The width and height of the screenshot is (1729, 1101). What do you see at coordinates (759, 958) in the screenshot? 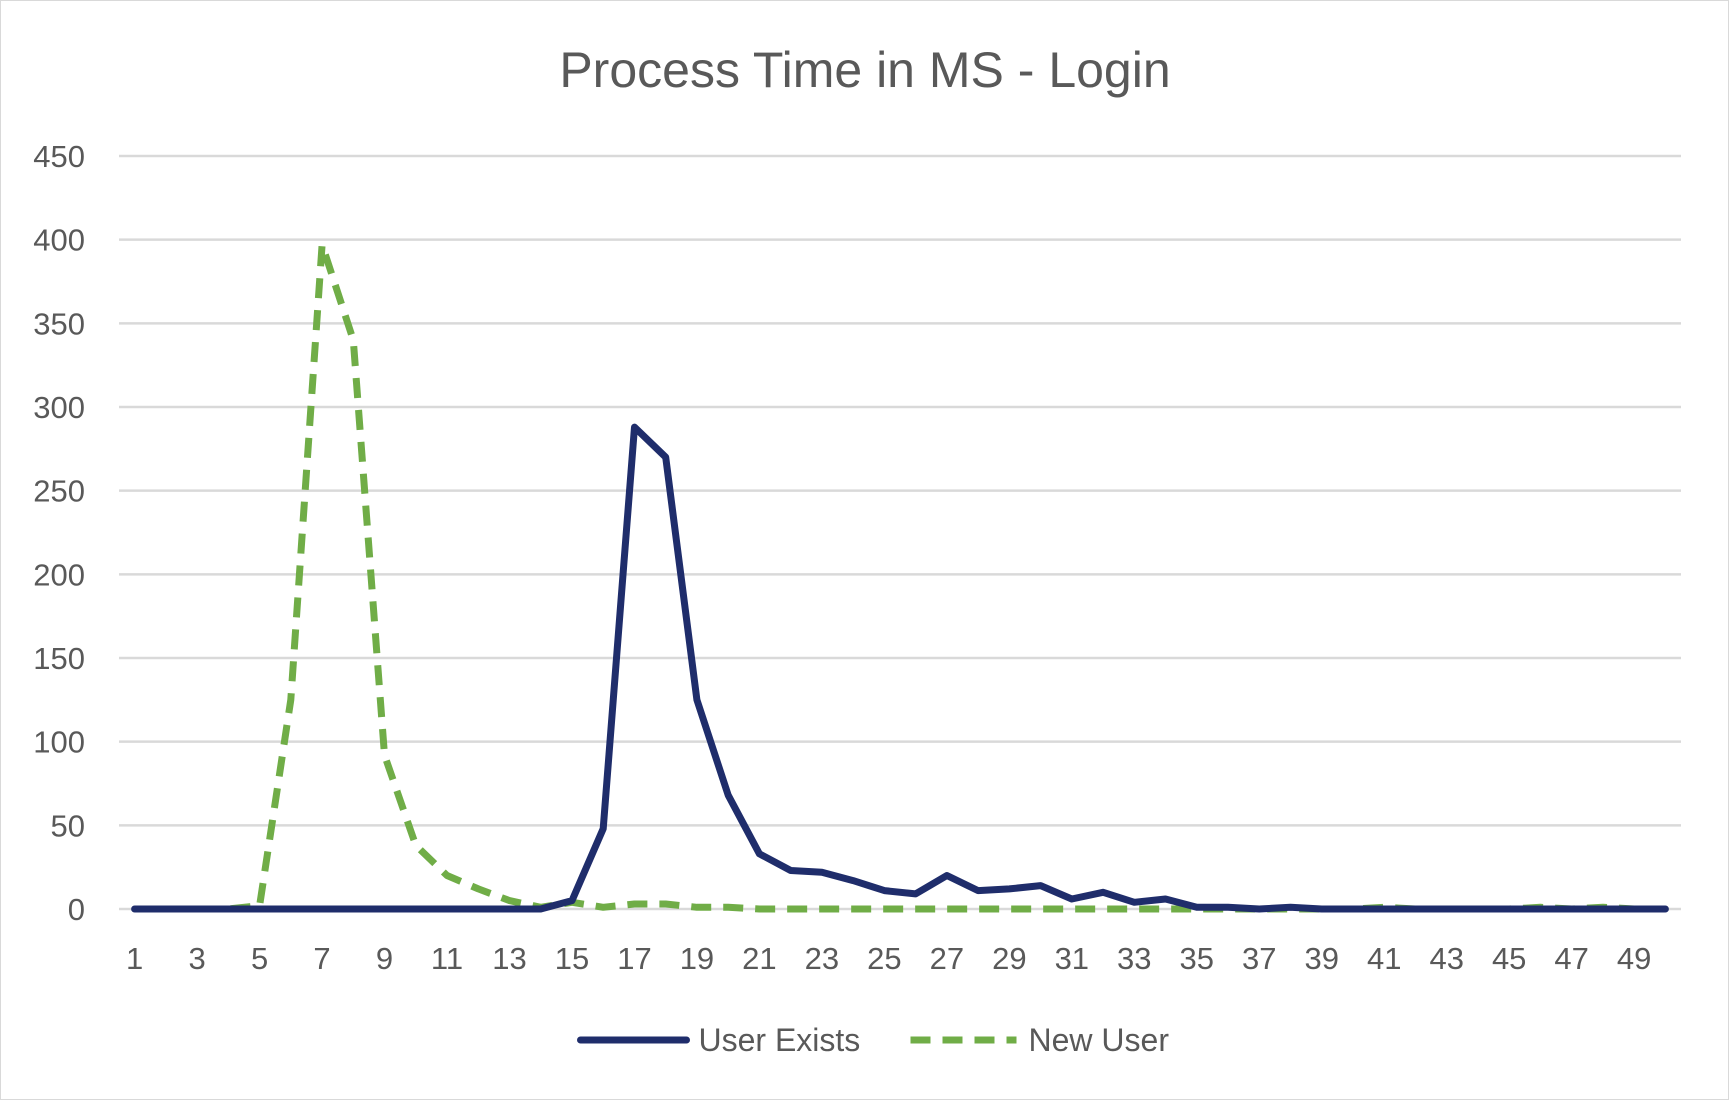
I see `x-tick-label: 21` at bounding box center [759, 958].